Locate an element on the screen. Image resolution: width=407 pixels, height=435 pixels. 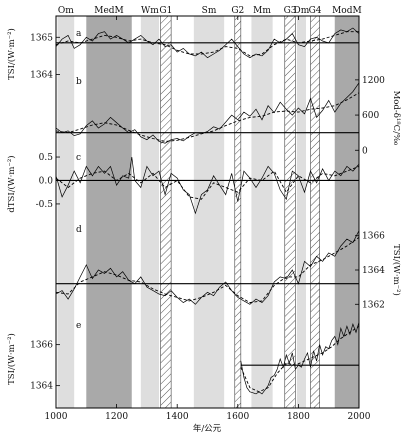
x-tick-label-2000: 2000 is located at coordinates (359, 417).